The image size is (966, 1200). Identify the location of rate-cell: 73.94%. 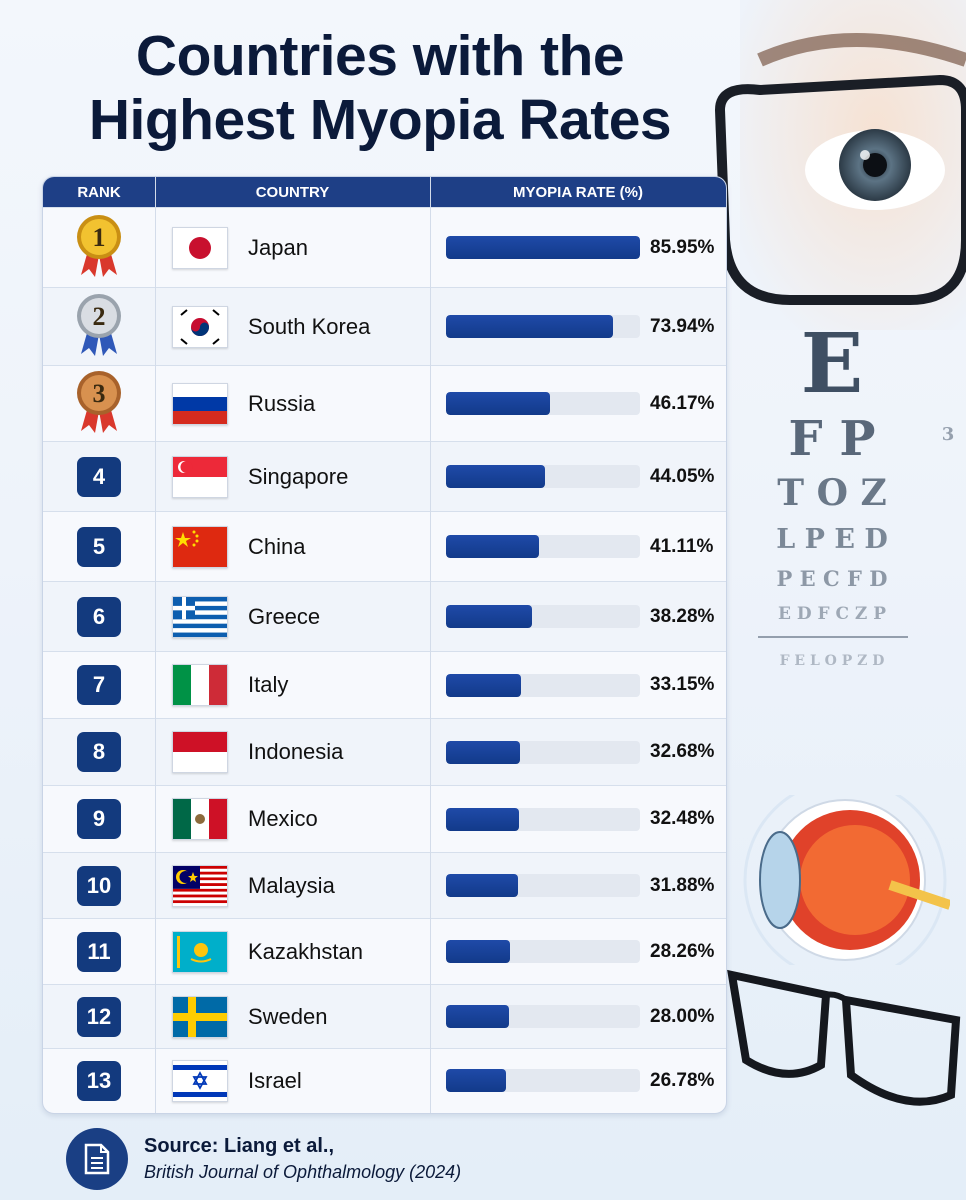
(578, 326).